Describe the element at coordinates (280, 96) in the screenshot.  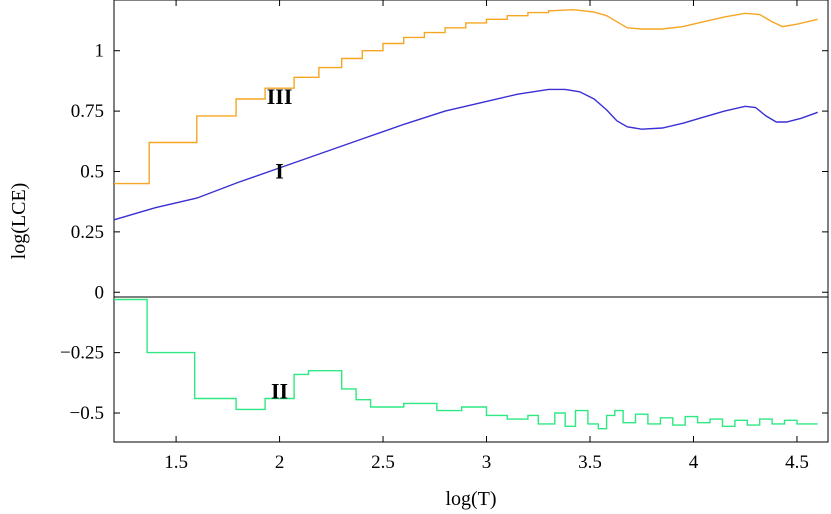
I see `curve-label-III: III` at that location.